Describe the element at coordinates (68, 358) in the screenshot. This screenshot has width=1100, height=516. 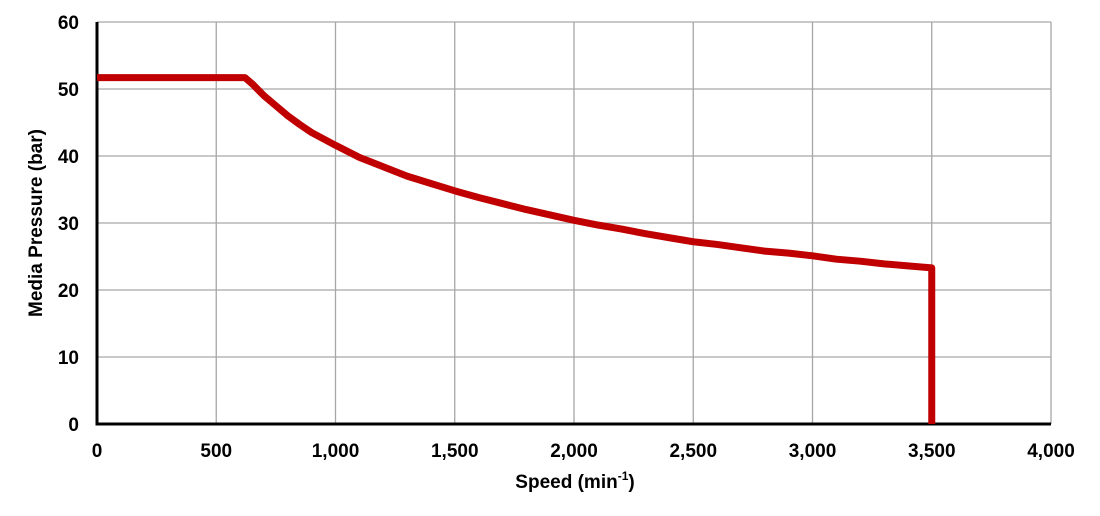
I see `y-tick-label: 10` at that location.